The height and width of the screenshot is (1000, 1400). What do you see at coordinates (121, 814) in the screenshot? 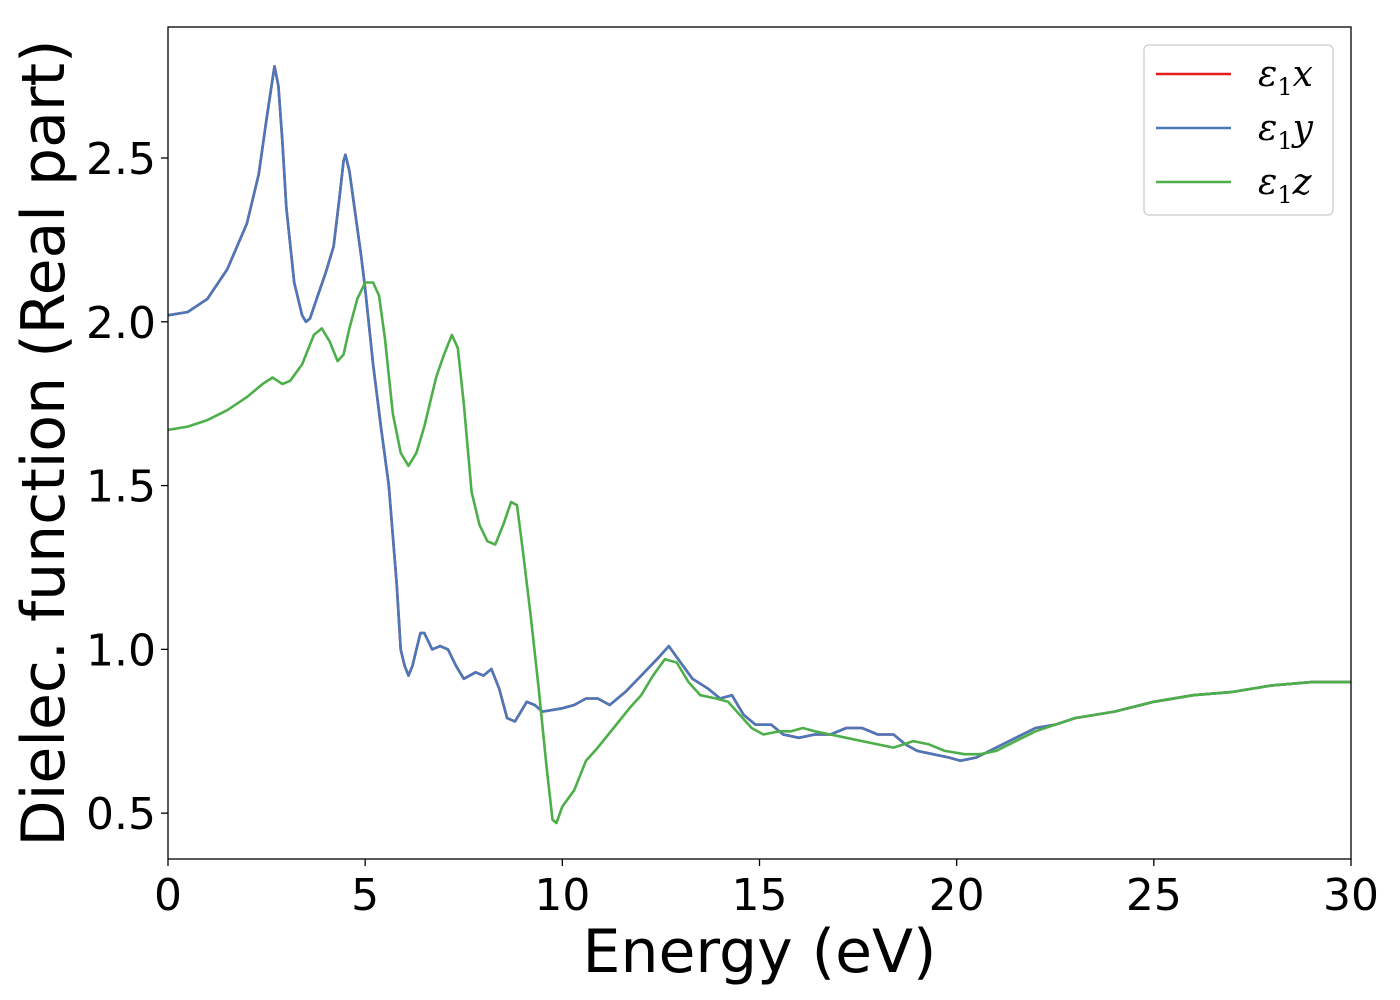
I see `y-tick-label: 0.5` at bounding box center [121, 814].